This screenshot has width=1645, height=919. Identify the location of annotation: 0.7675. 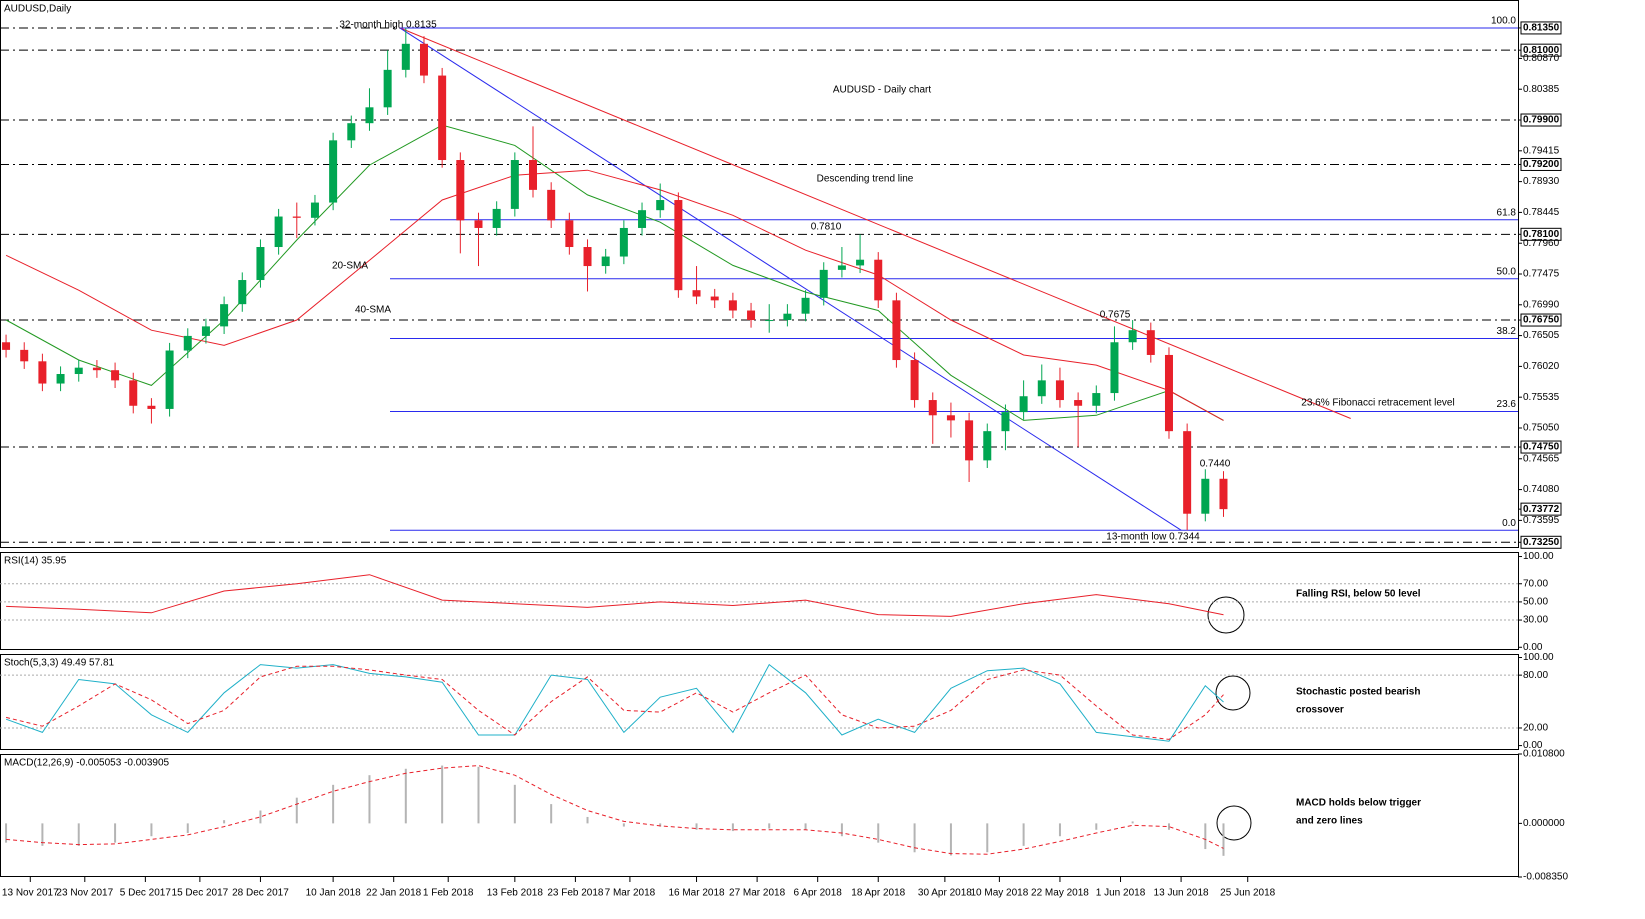
(1115, 315).